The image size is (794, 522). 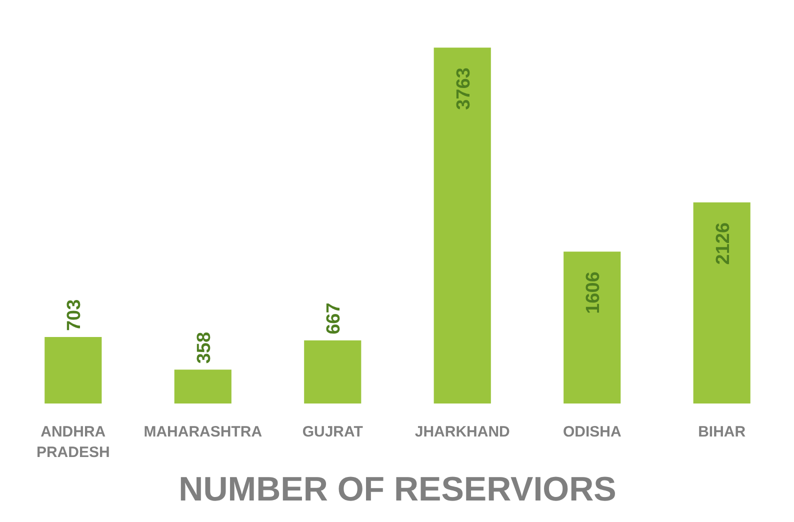 I want to click on data-label: 358, so click(x=204, y=348).